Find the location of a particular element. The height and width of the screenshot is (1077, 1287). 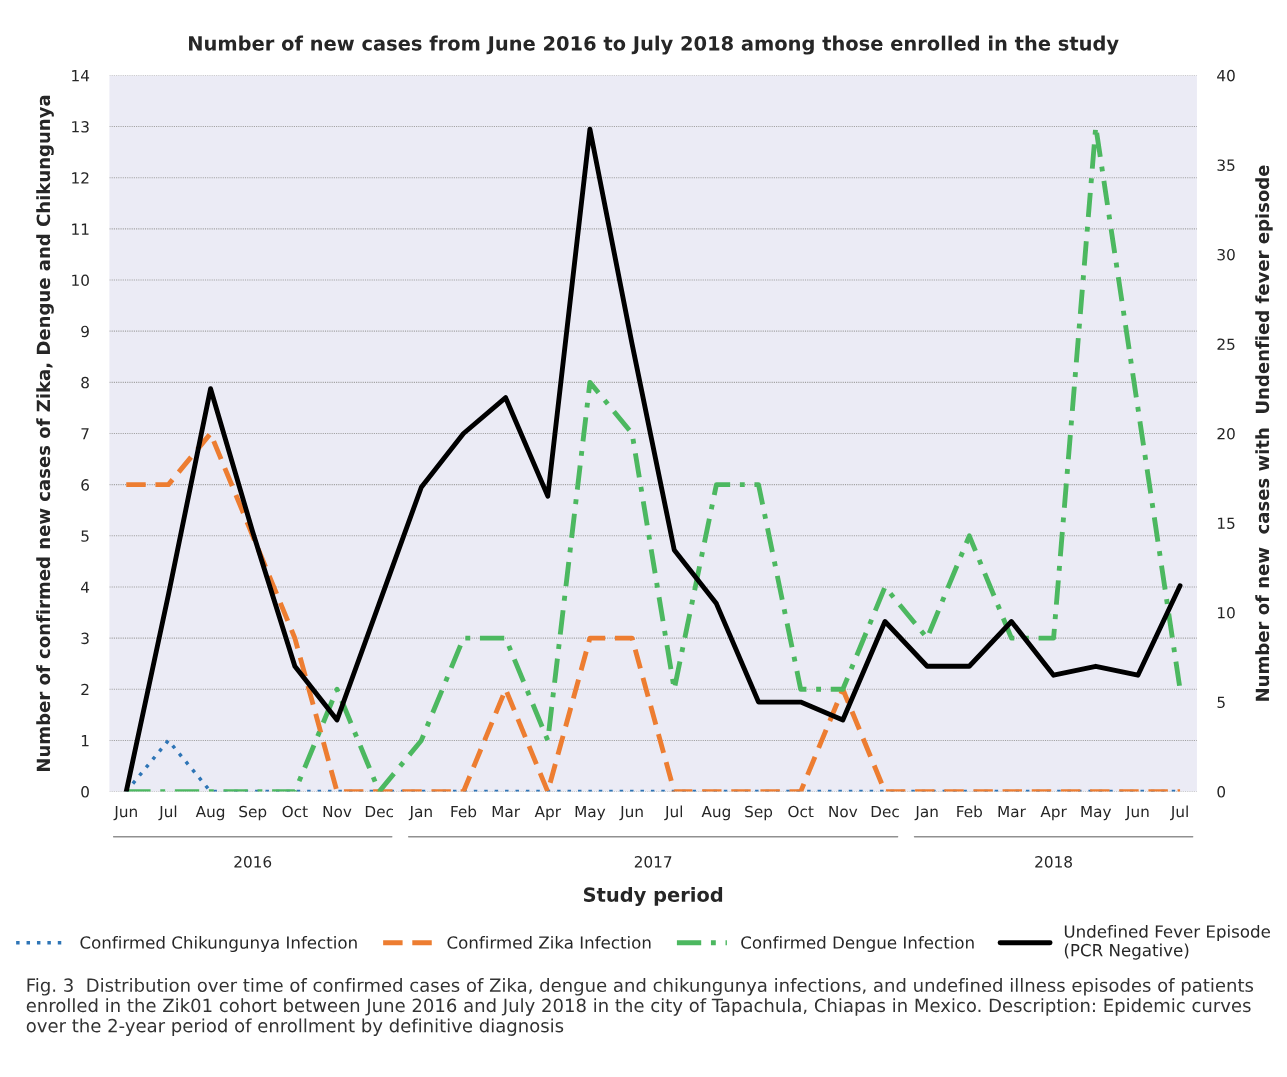

y2-tick-label: 0 is located at coordinates (1221, 792).